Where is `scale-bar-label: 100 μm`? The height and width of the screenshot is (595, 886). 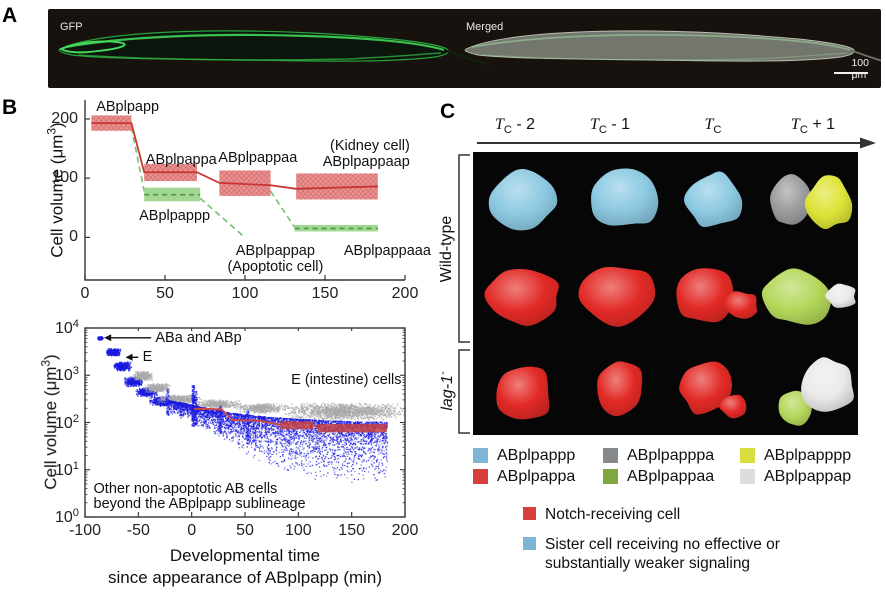
scale-bar-label: 100 μm is located at coordinates (860, 69).